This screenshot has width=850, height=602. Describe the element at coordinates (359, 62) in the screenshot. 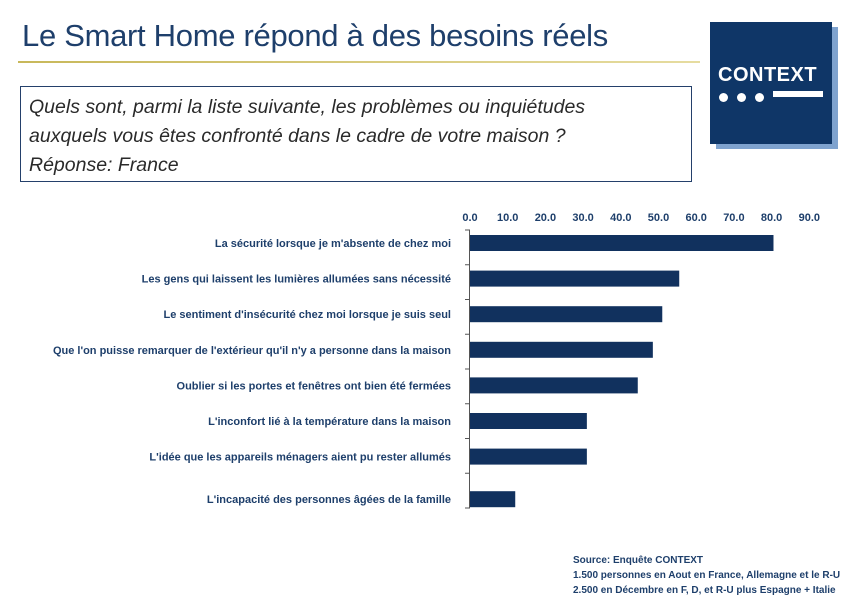

I see `title-underline` at that location.